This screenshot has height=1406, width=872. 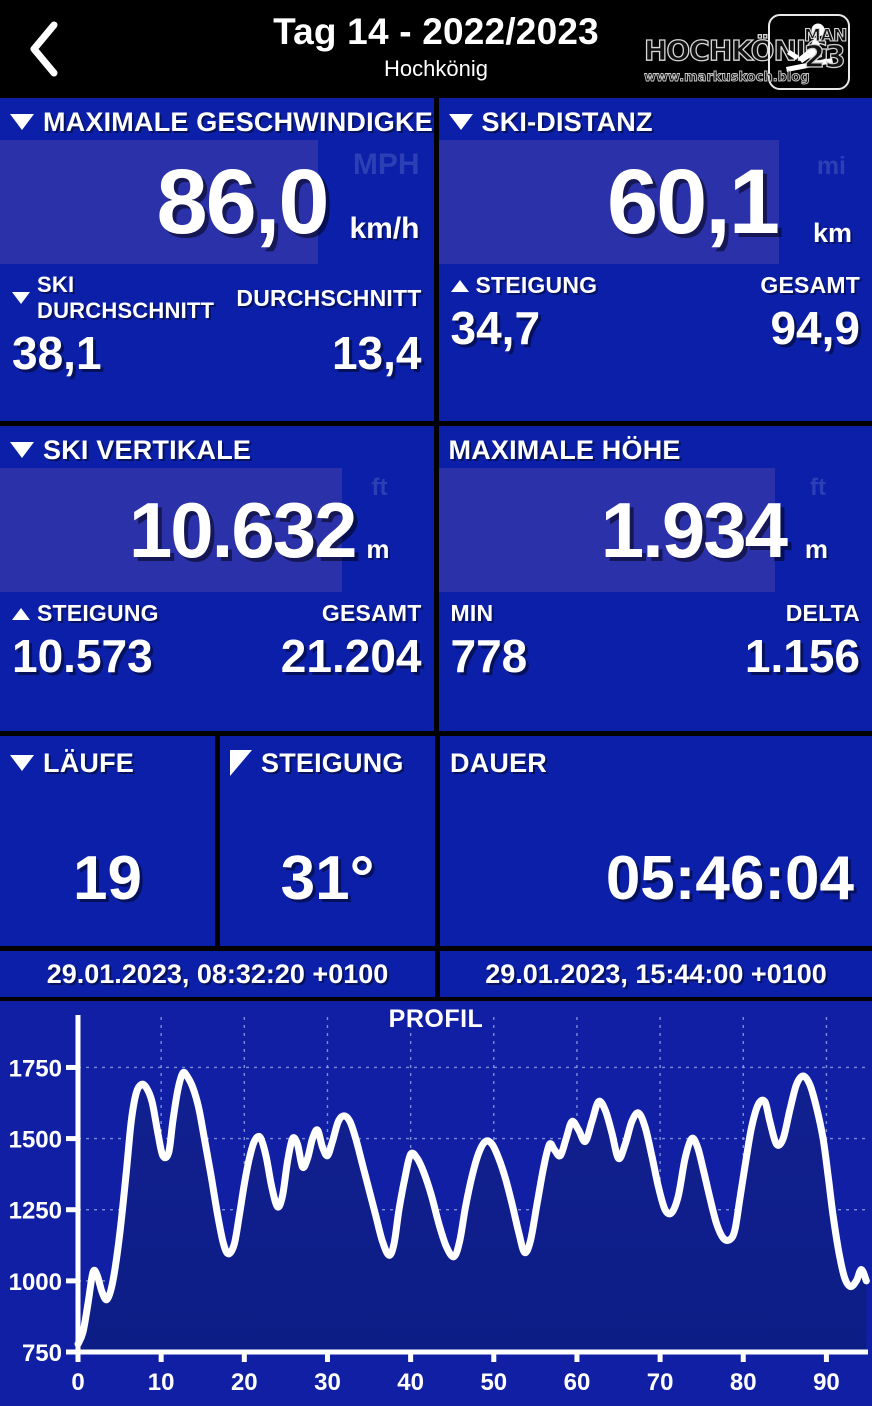 What do you see at coordinates (498, 763) in the screenshot?
I see `card-duration-caption-label: DAUER` at bounding box center [498, 763].